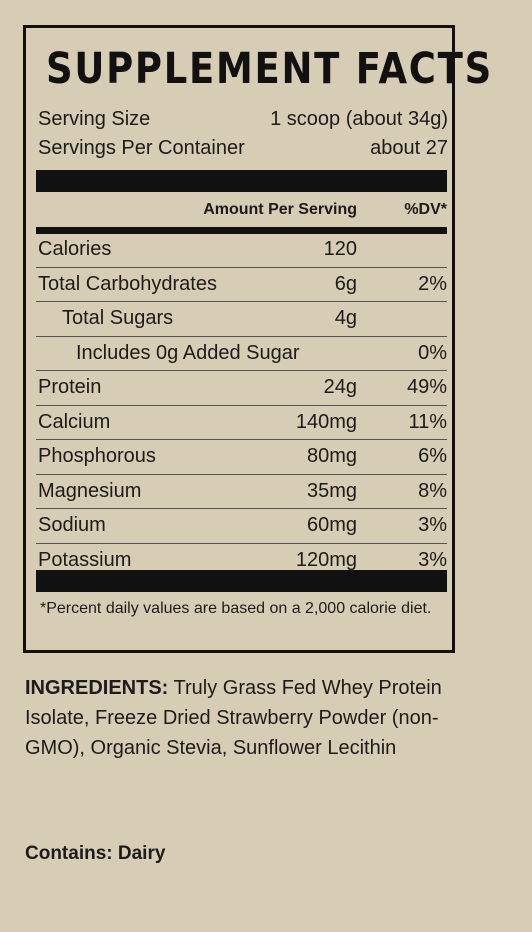  What do you see at coordinates (95, 853) in the screenshot?
I see `allergen-statement: Contains: Dairy` at bounding box center [95, 853].